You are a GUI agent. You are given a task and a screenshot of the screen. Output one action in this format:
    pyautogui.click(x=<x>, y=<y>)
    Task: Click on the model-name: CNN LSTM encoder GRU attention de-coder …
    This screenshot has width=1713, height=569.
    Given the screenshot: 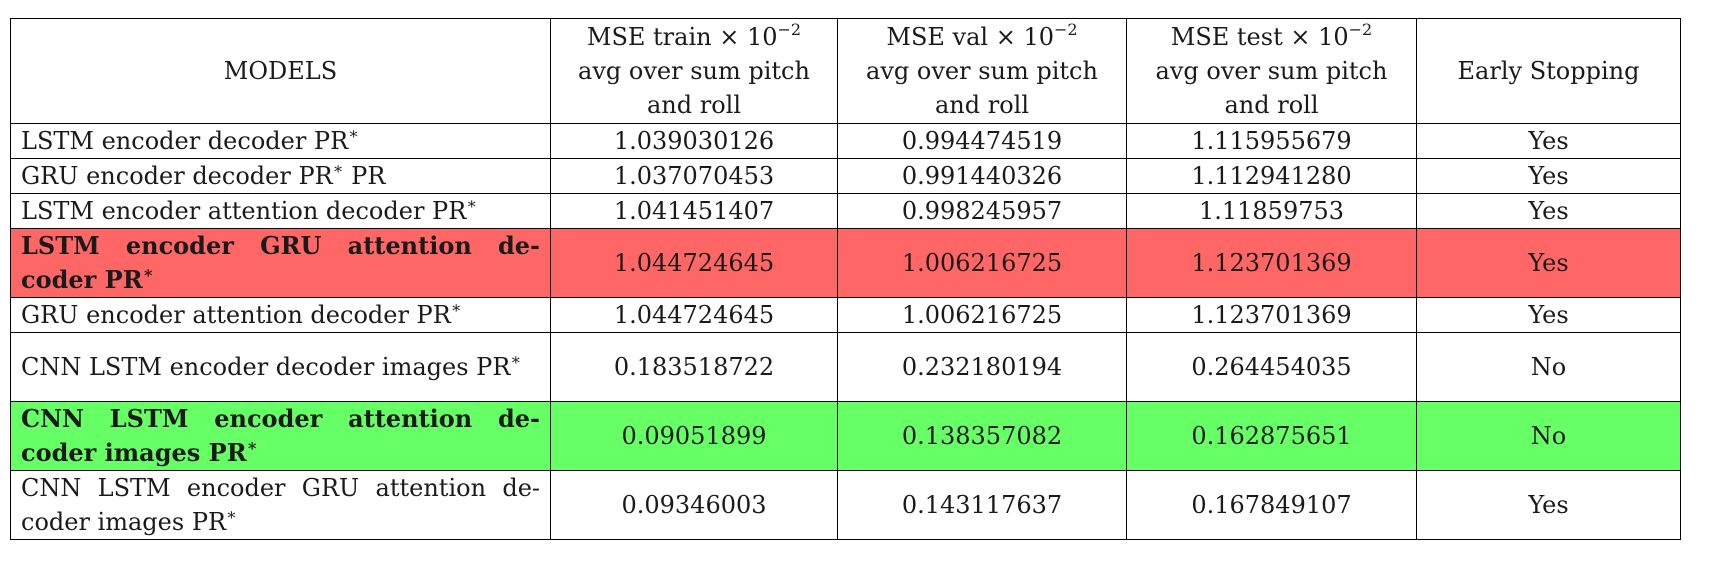 What is the action you would take?
    pyautogui.click(x=280, y=505)
    